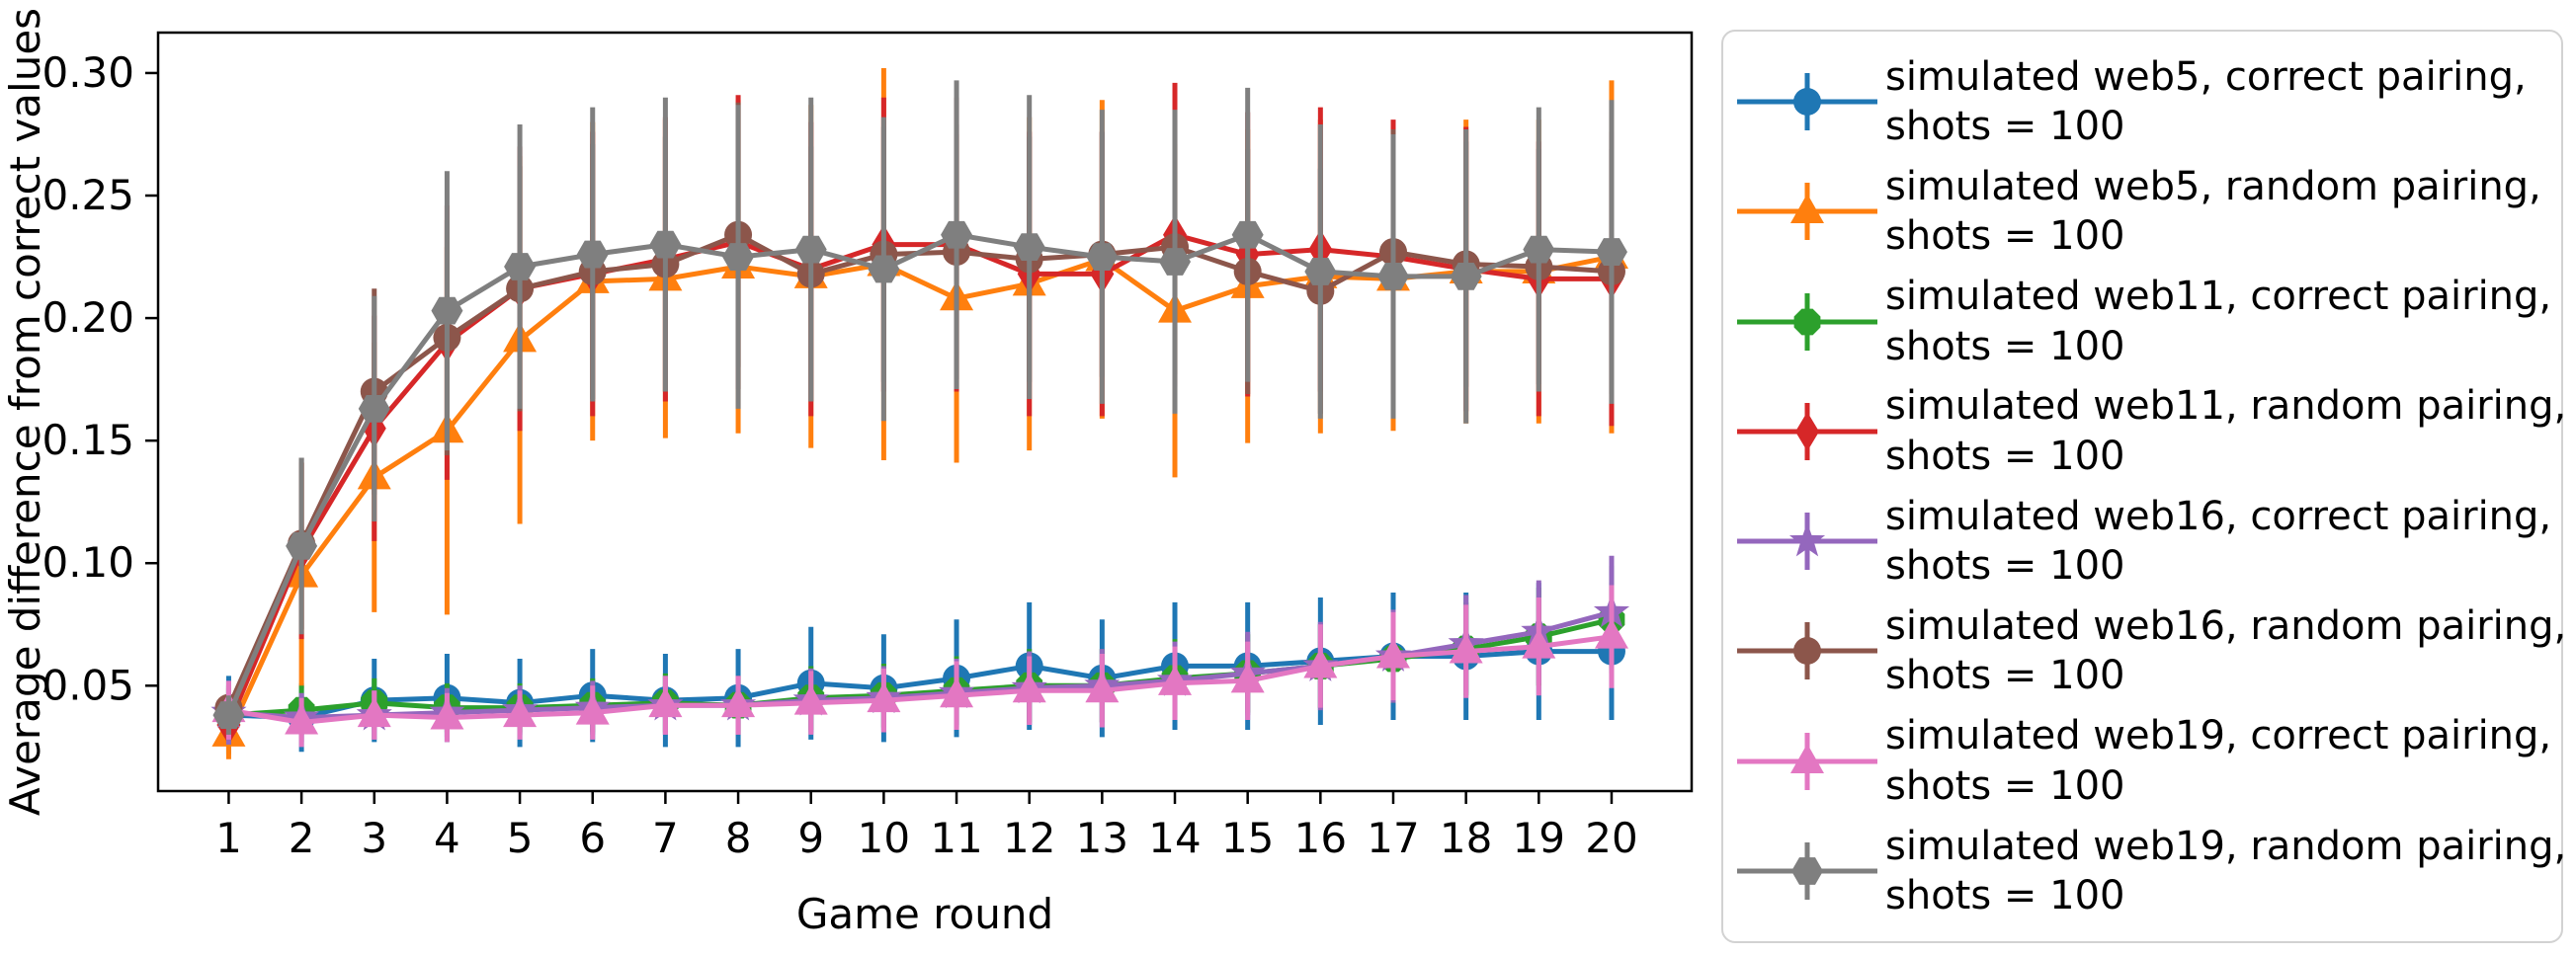 The width and height of the screenshot is (2576, 956). What do you see at coordinates (2218, 297) in the screenshot?
I see `legend-label-line1: simulated web11, correct pairing,` at bounding box center [2218, 297].